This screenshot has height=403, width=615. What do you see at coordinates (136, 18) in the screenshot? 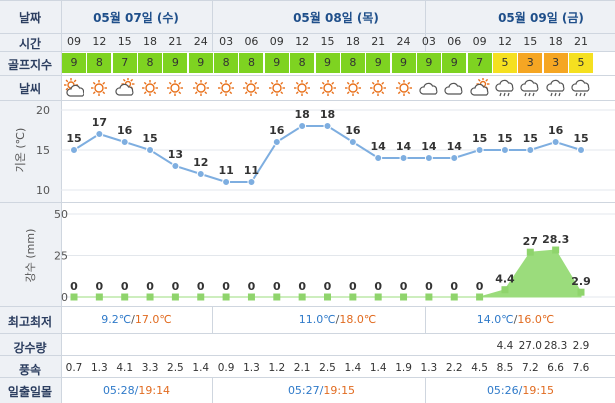
I see `date-day-1: 05월 07일 (수)` at bounding box center [136, 18].